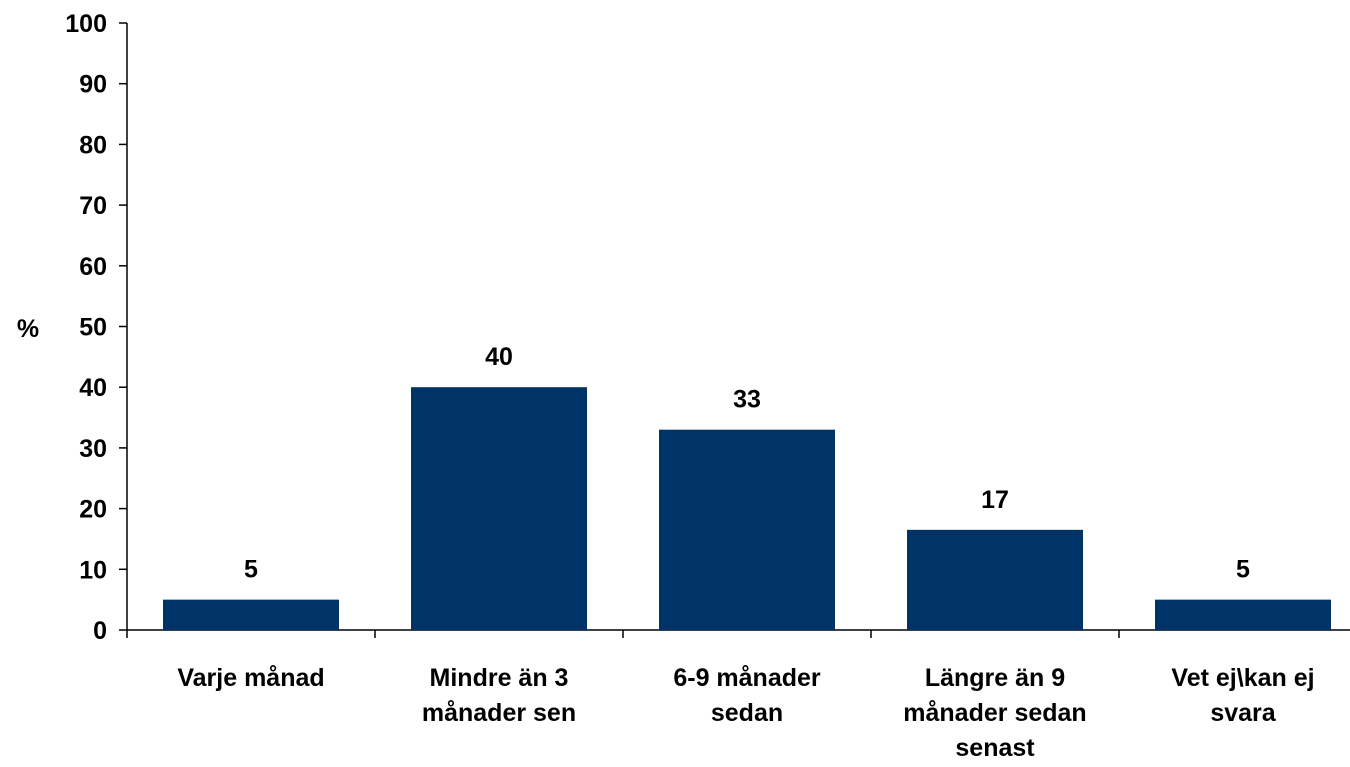 This screenshot has height=767, width=1350. What do you see at coordinates (28, 329) in the screenshot?
I see `y-axis-label: %` at bounding box center [28, 329].